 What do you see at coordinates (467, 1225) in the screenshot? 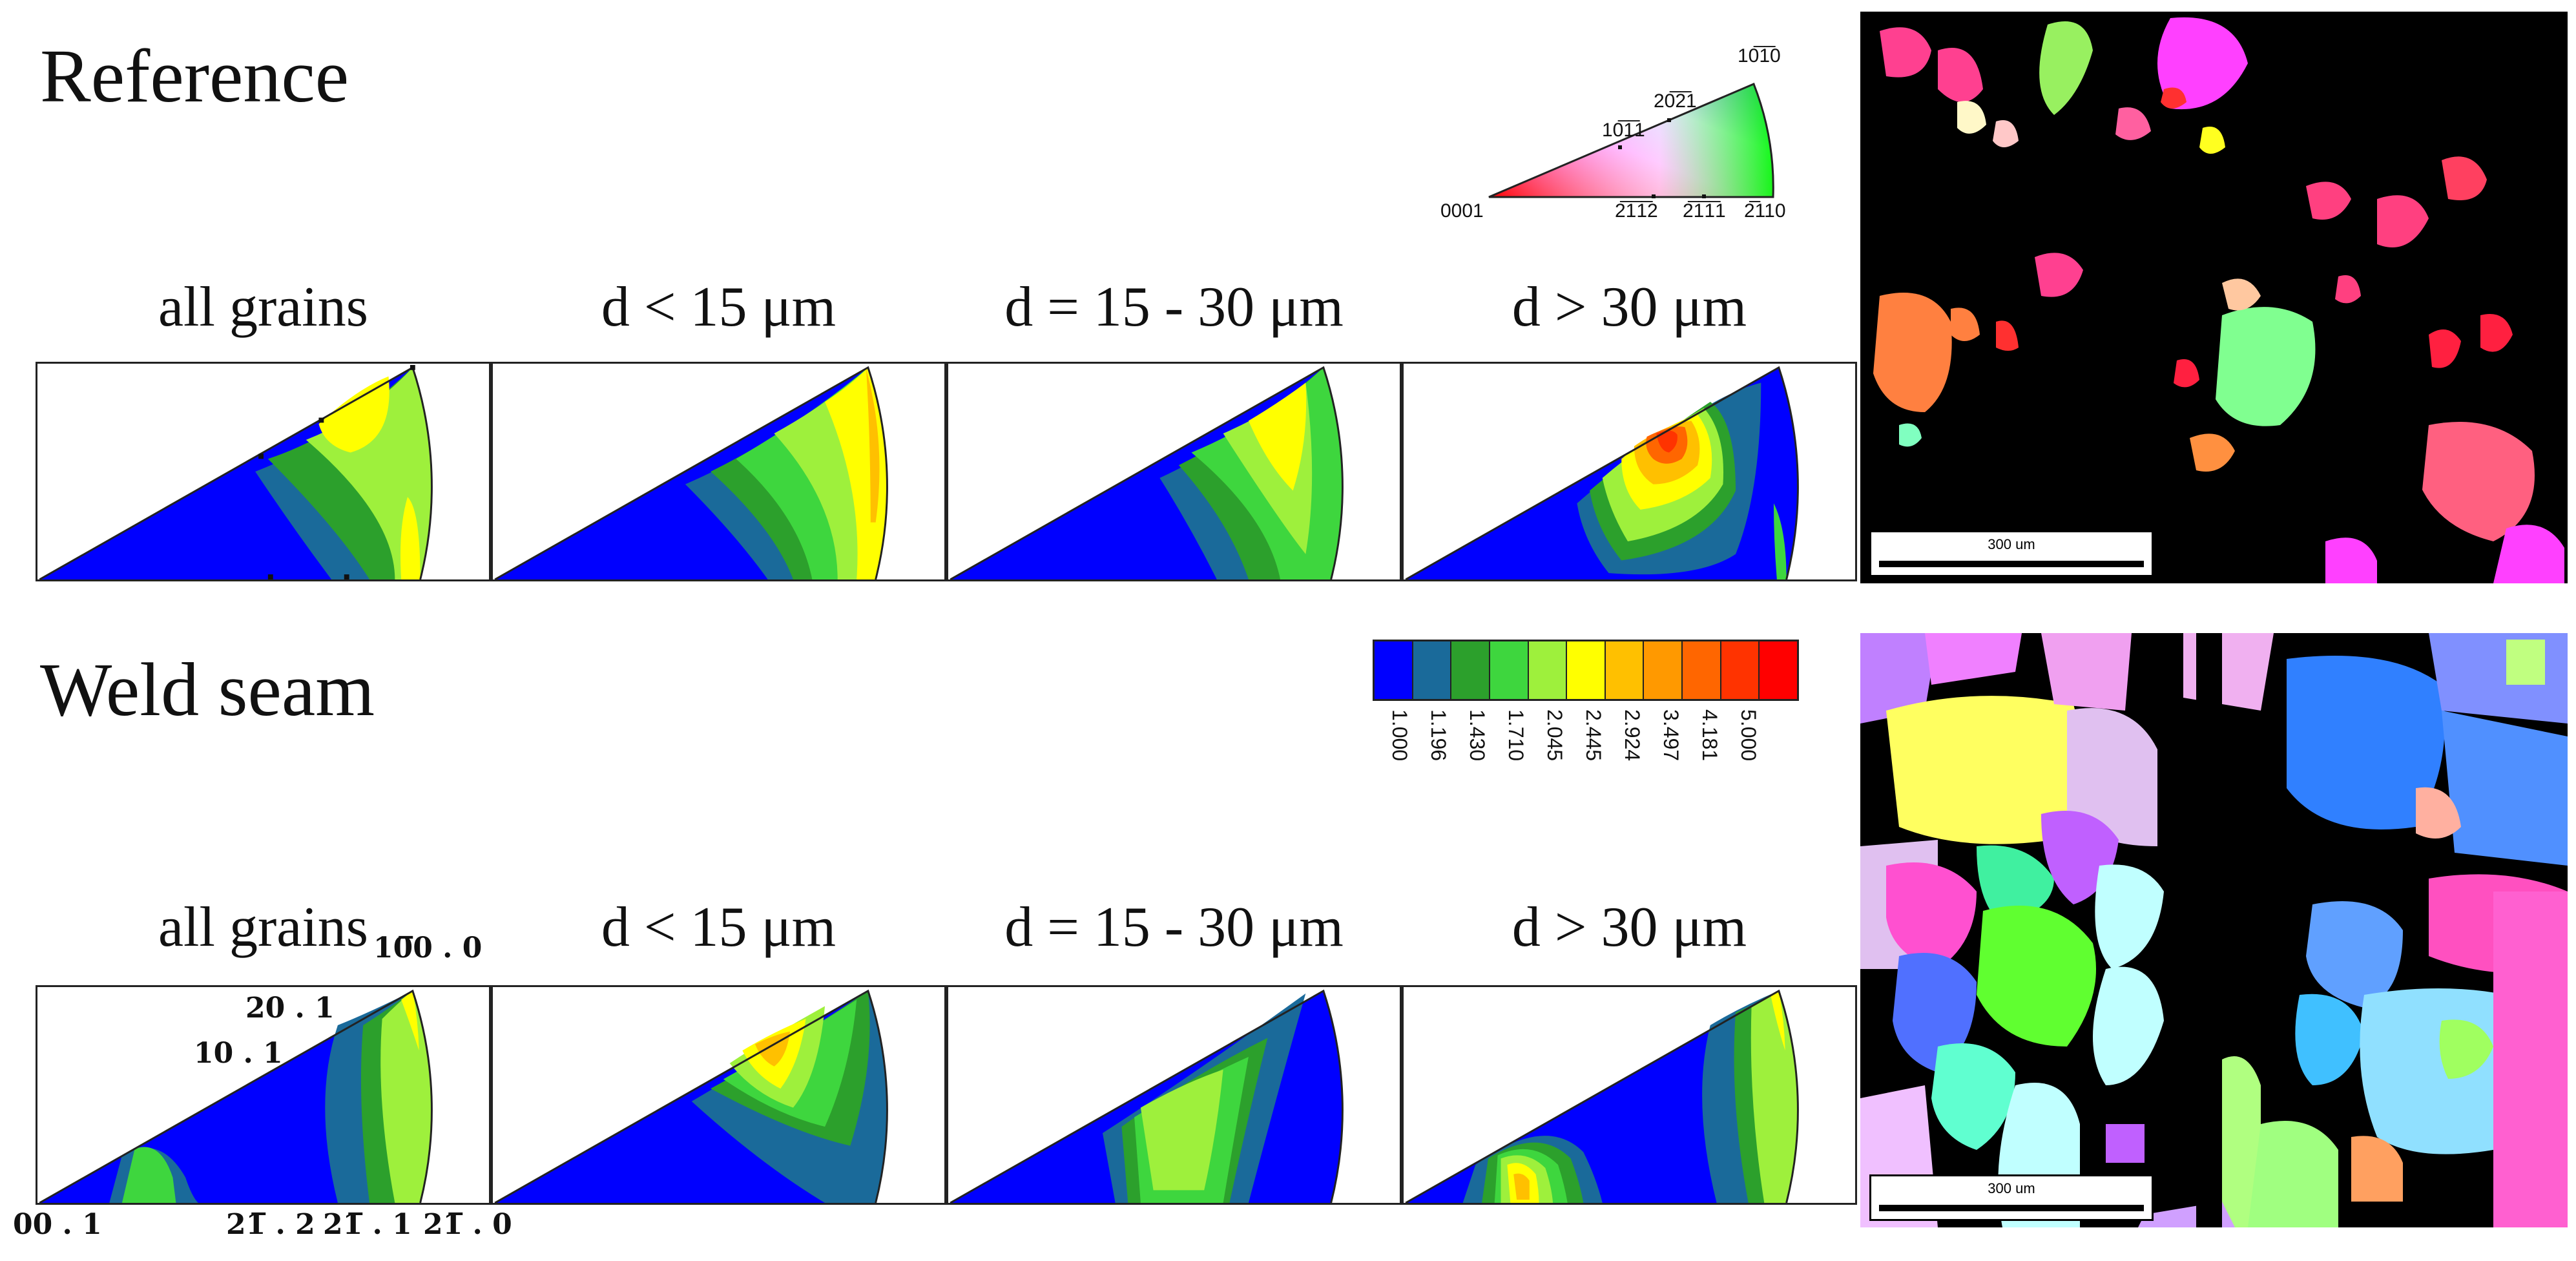
I see `weld-axis-label-bottom-3: 21̅ . 0` at bounding box center [467, 1225].